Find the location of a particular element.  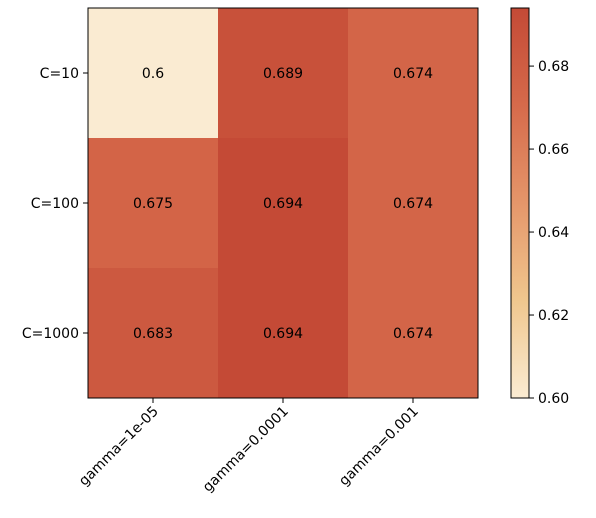

y-tick-label: C=10 is located at coordinates (59, 74).